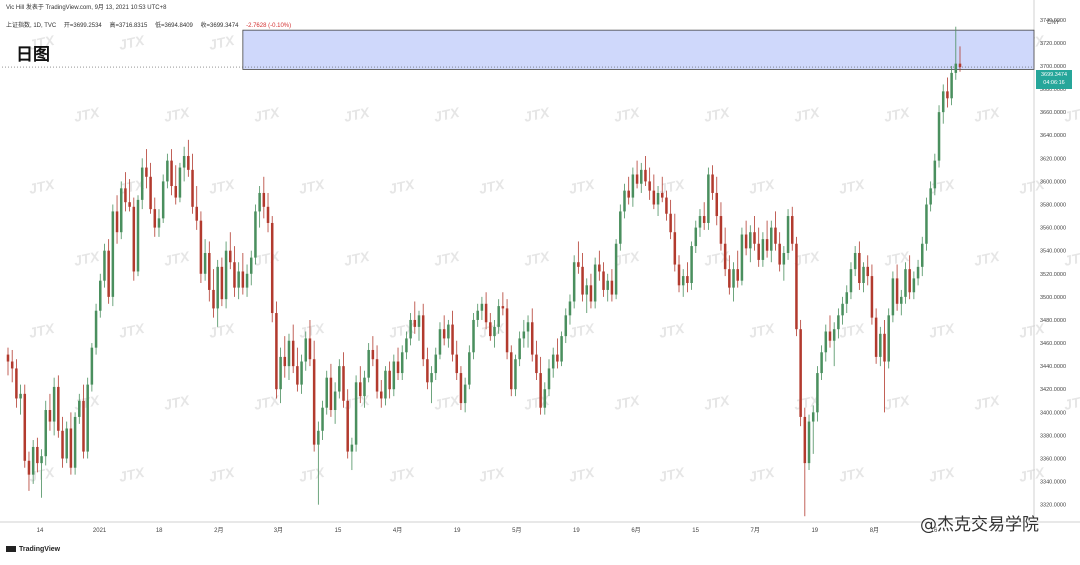 The height and width of the screenshot is (565, 1080). Describe the element at coordinates (1053, 275) in the screenshot. I see `y-tick-label: 3520.0000` at that location.